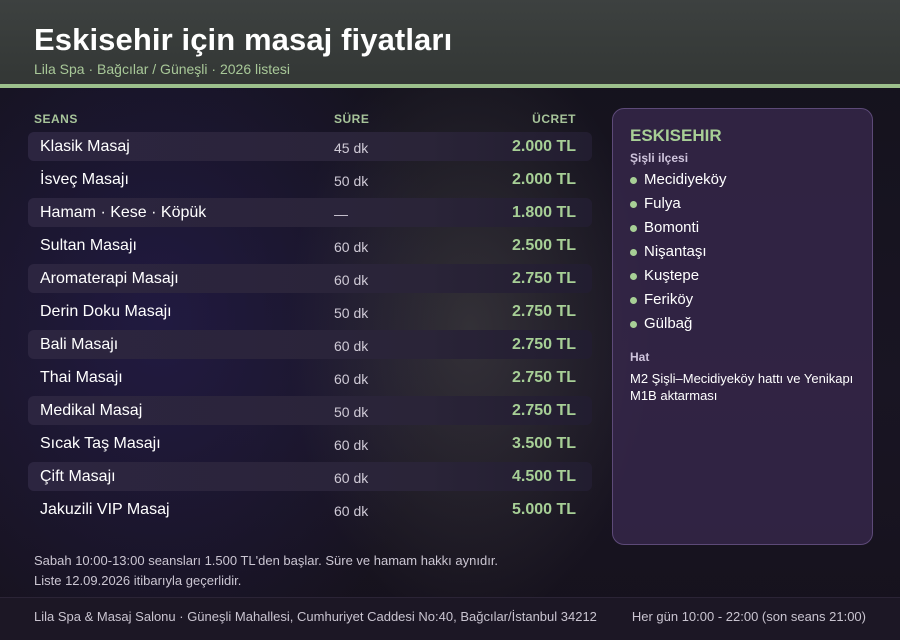 The image size is (900, 640). I want to click on session-price: 2.500 TL, so click(543, 245).